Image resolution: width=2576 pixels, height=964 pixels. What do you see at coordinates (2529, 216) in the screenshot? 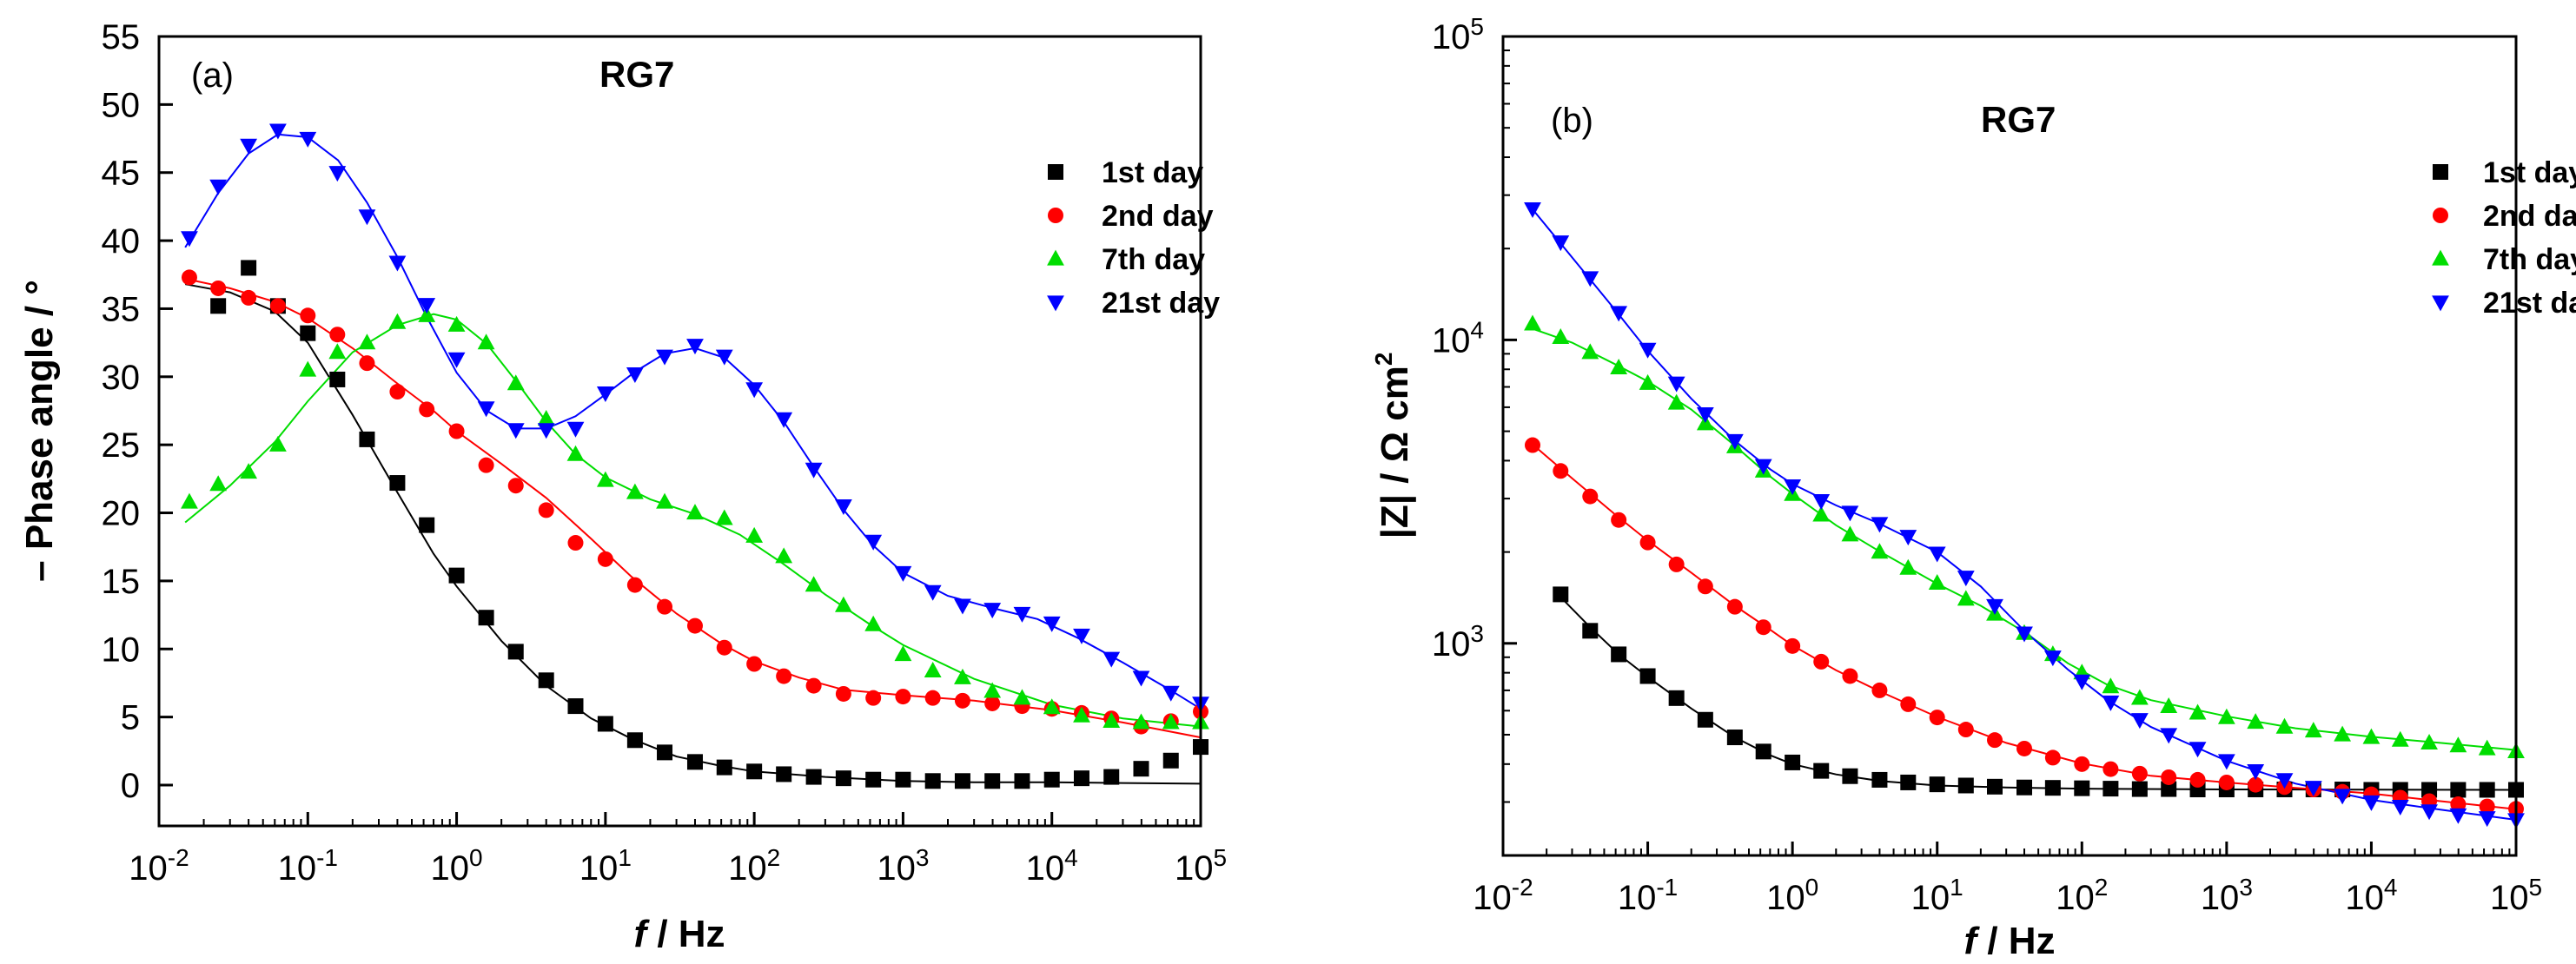
I see `legend-label: 2nd day` at bounding box center [2529, 216].